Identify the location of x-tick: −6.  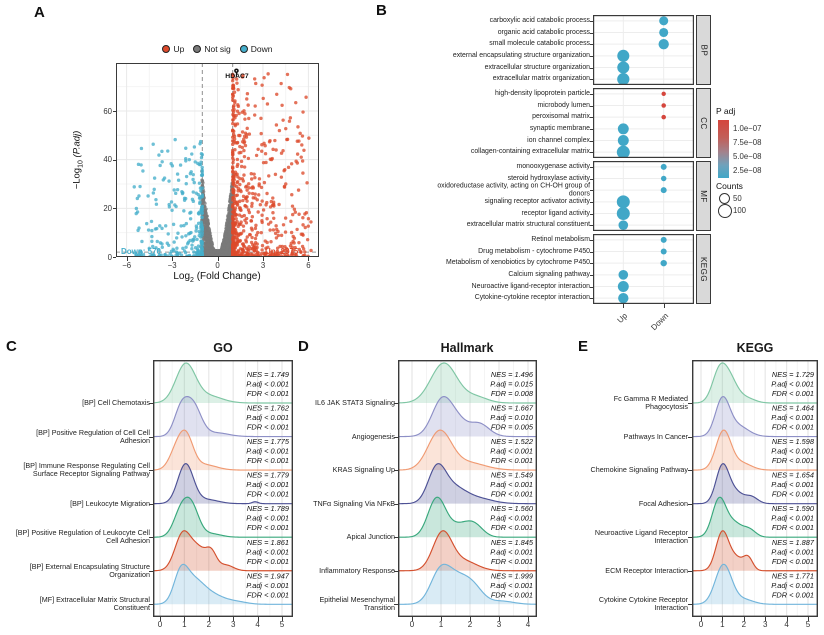
(127, 265).